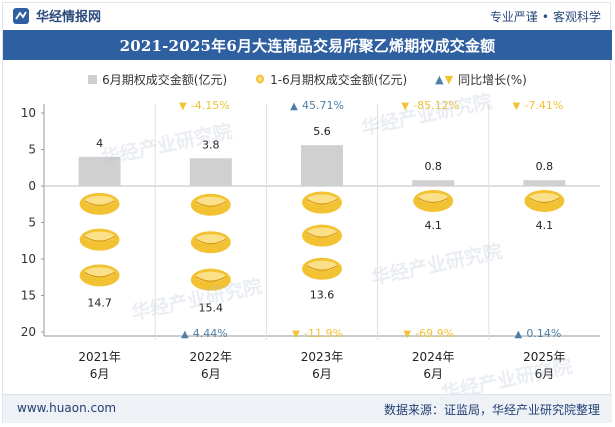 This screenshot has height=427, width=615. Describe the element at coordinates (93, 79) in the screenshot. I see `gray-square-icon` at that location.